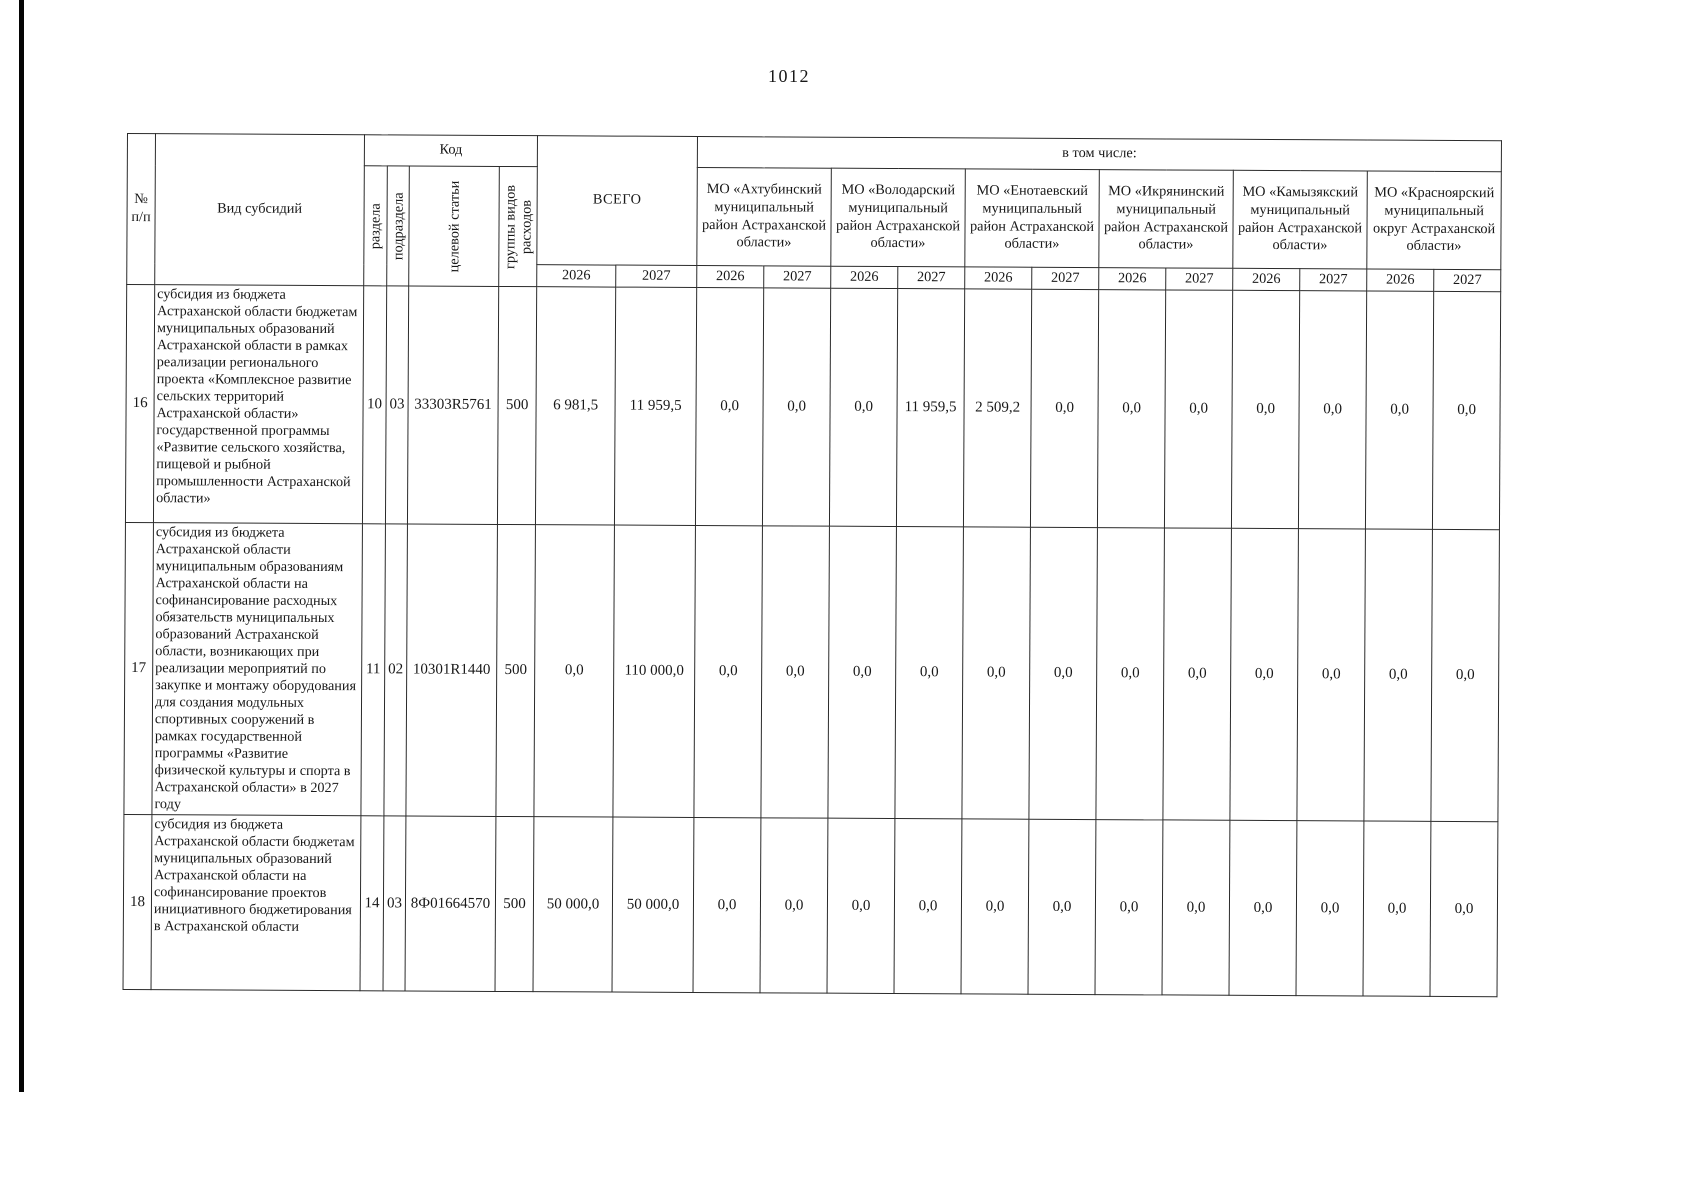 The width and height of the screenshot is (1697, 1200). What do you see at coordinates (997, 408) in the screenshot?
I see `cell-value: 2 509,2` at bounding box center [997, 408].